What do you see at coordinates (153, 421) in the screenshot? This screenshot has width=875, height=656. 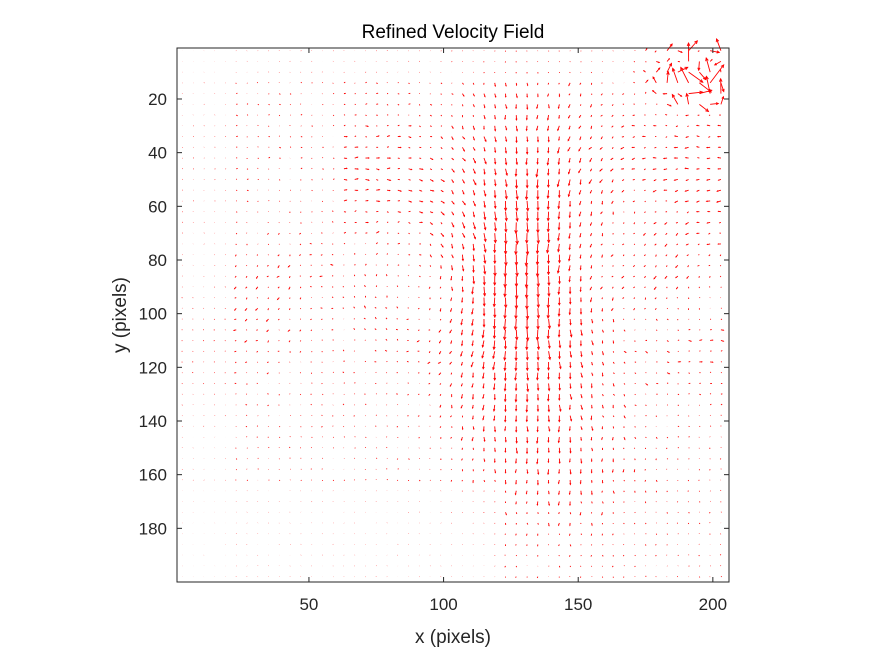 I see `y-tick-label: 140` at bounding box center [153, 421].